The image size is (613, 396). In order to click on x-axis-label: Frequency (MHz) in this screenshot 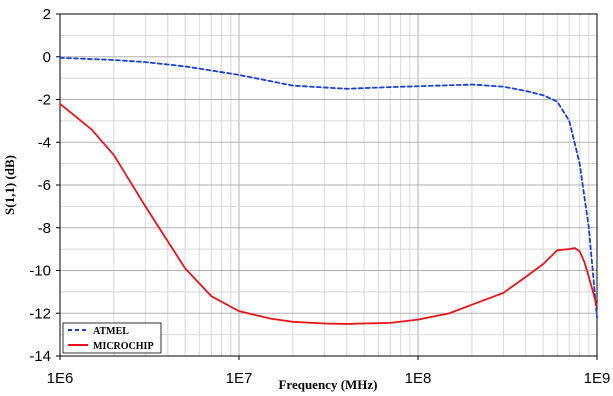, I will do `click(327, 384)`.